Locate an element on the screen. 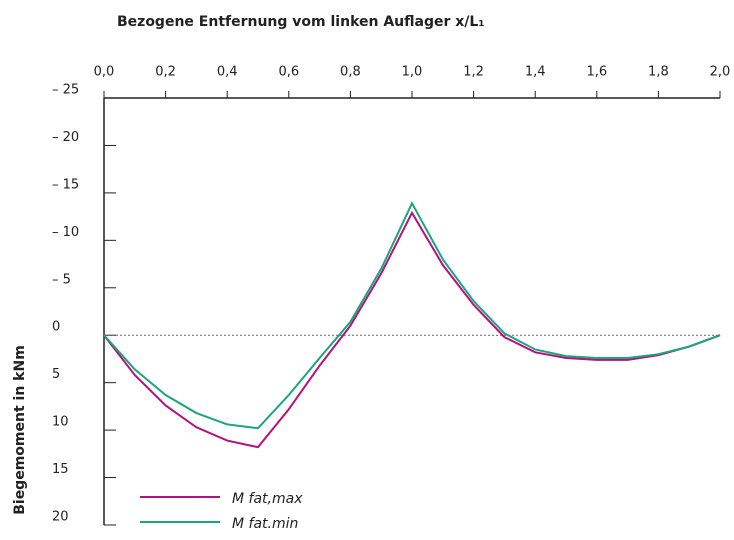  x-tick-label: 1,2 is located at coordinates (473, 72).